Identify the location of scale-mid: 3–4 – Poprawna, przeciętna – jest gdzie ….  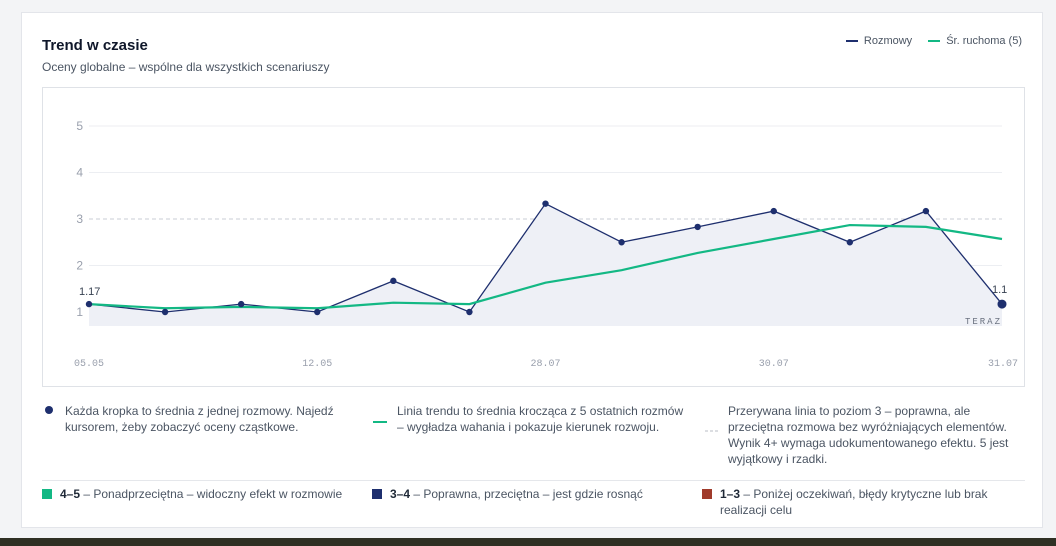
(540, 494).